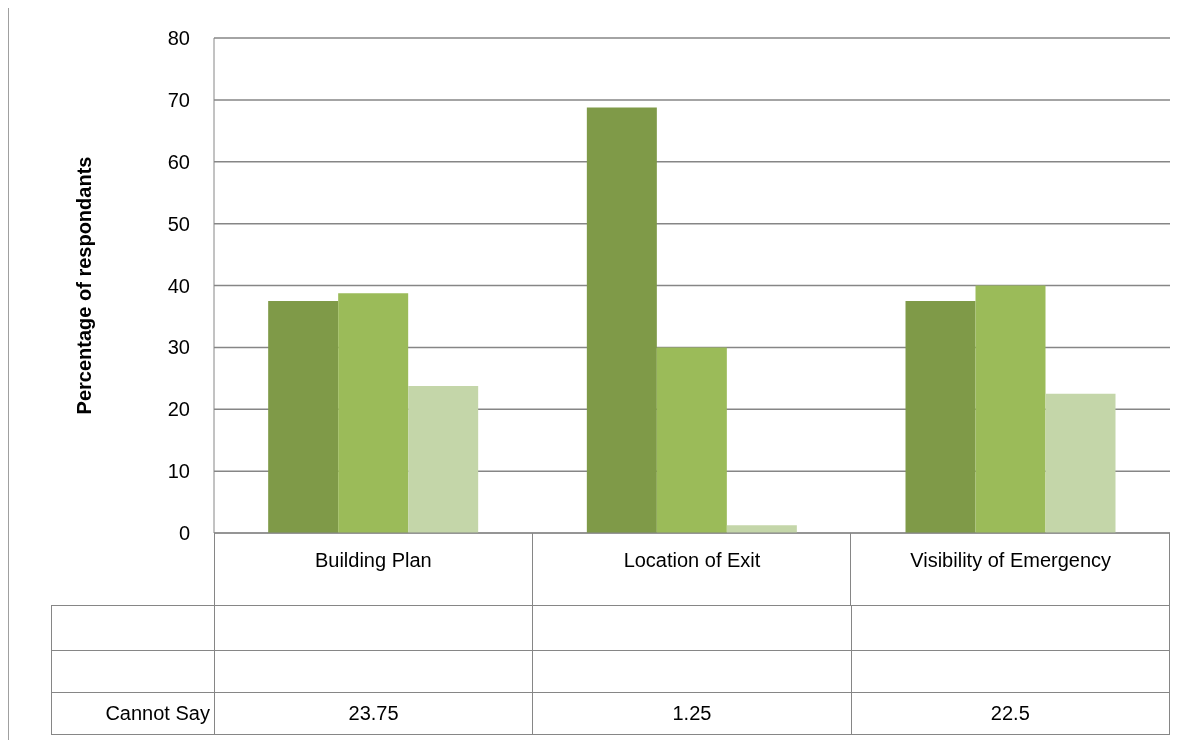 This screenshot has width=1195, height=740. I want to click on y-tick-label: 50, so click(178, 223).